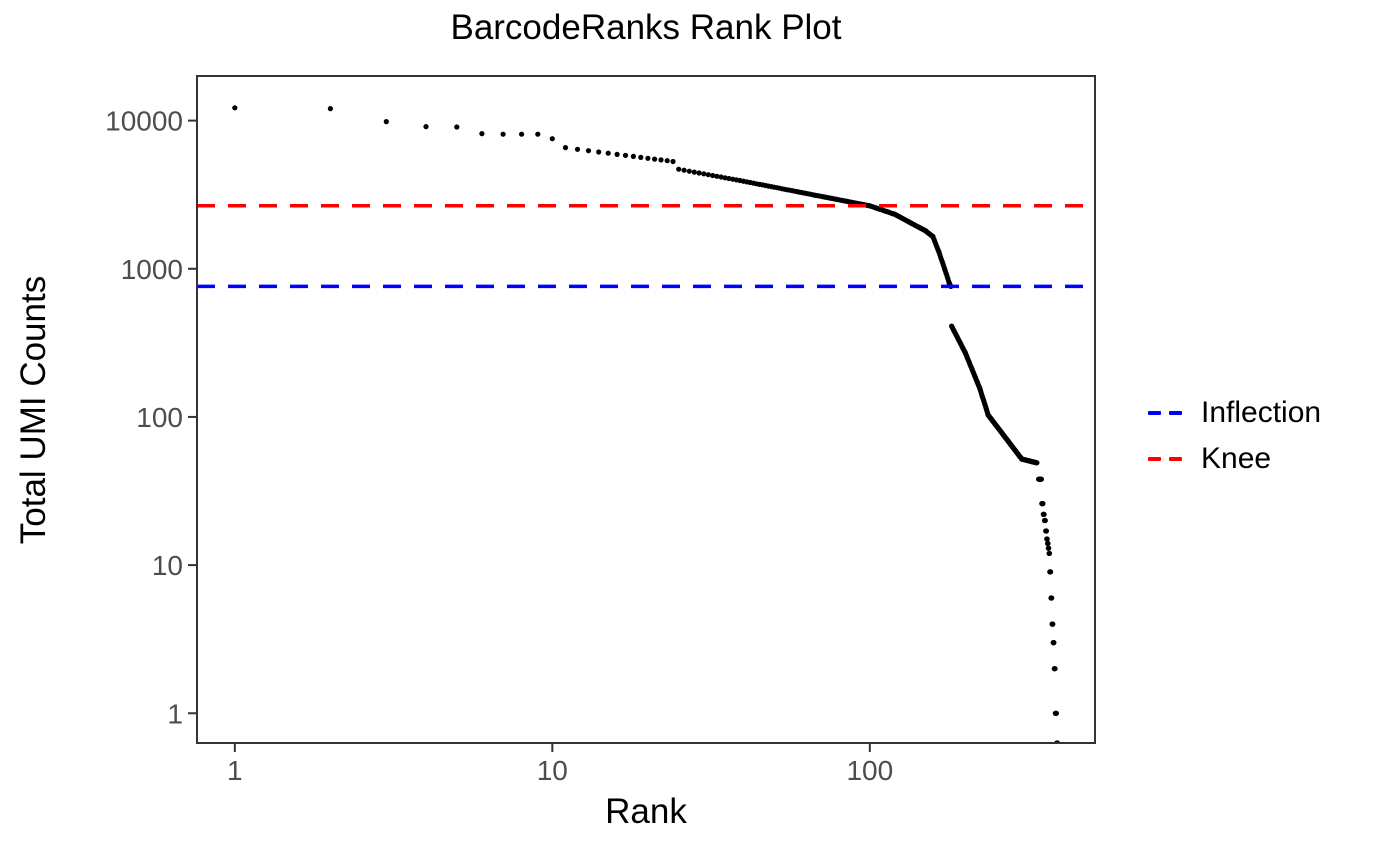 The height and width of the screenshot is (866, 1400). I want to click on y-axis-tick-label: 100, so click(159, 417).